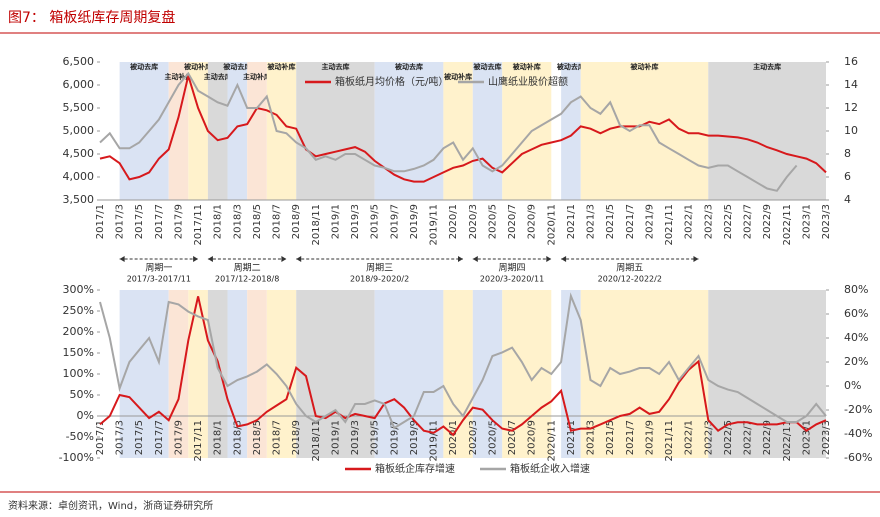 Image resolution: width=880 pixels, height=517 pixels. What do you see at coordinates (277, 437) in the screenshot?
I see `x-tick-label: 2018/7` at bounding box center [277, 437].